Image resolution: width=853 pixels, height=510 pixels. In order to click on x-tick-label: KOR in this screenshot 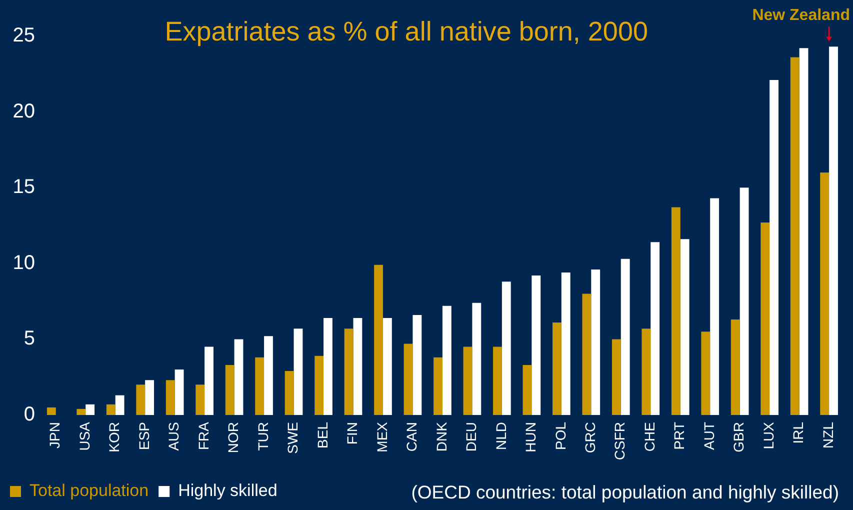, I will do `click(114, 437)`.